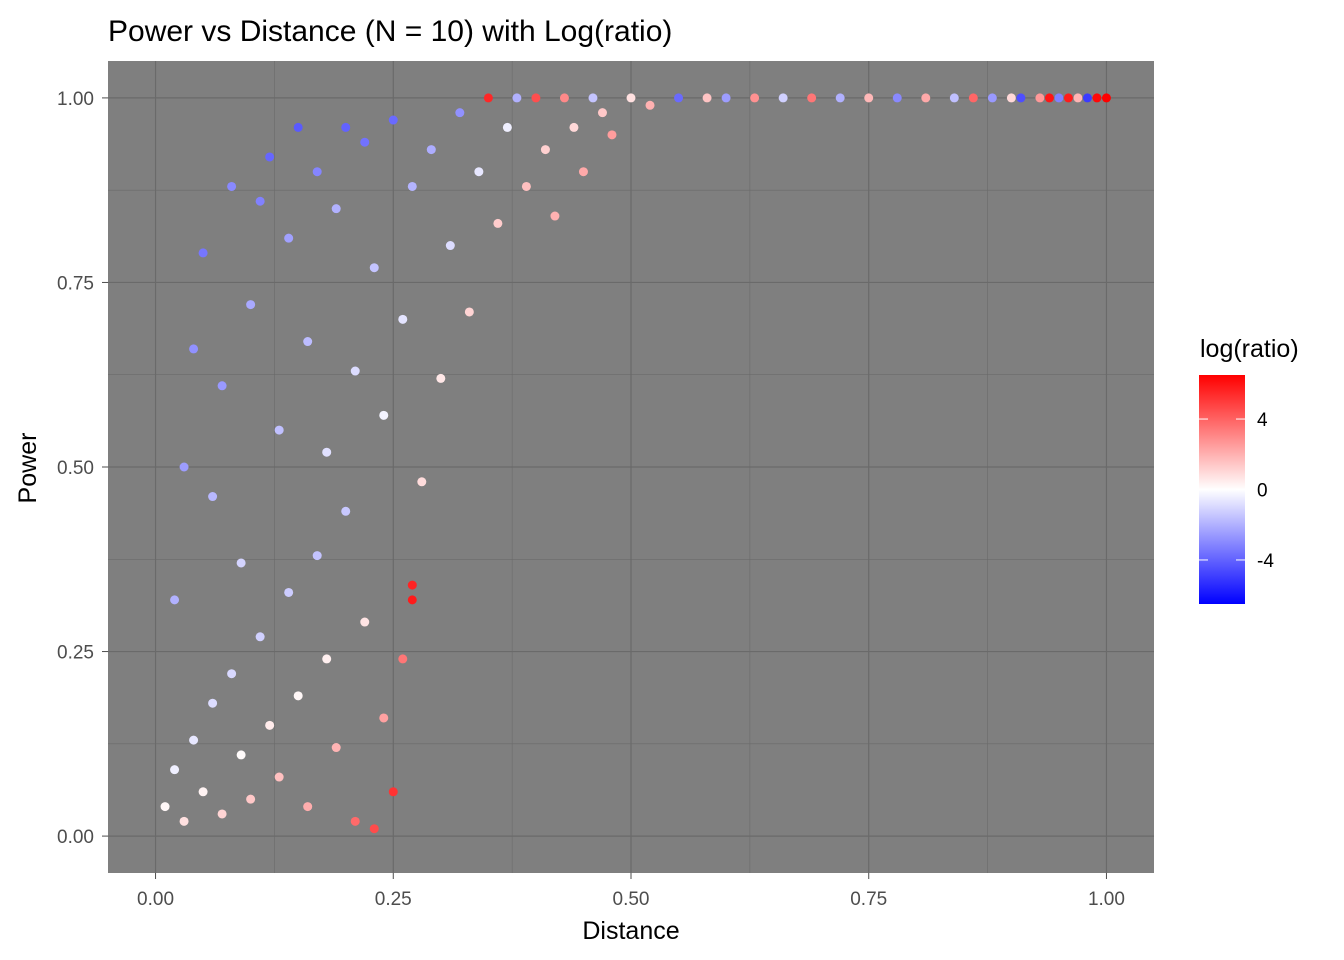  I want to click on x-tick-label: 1.00, so click(1106, 899).